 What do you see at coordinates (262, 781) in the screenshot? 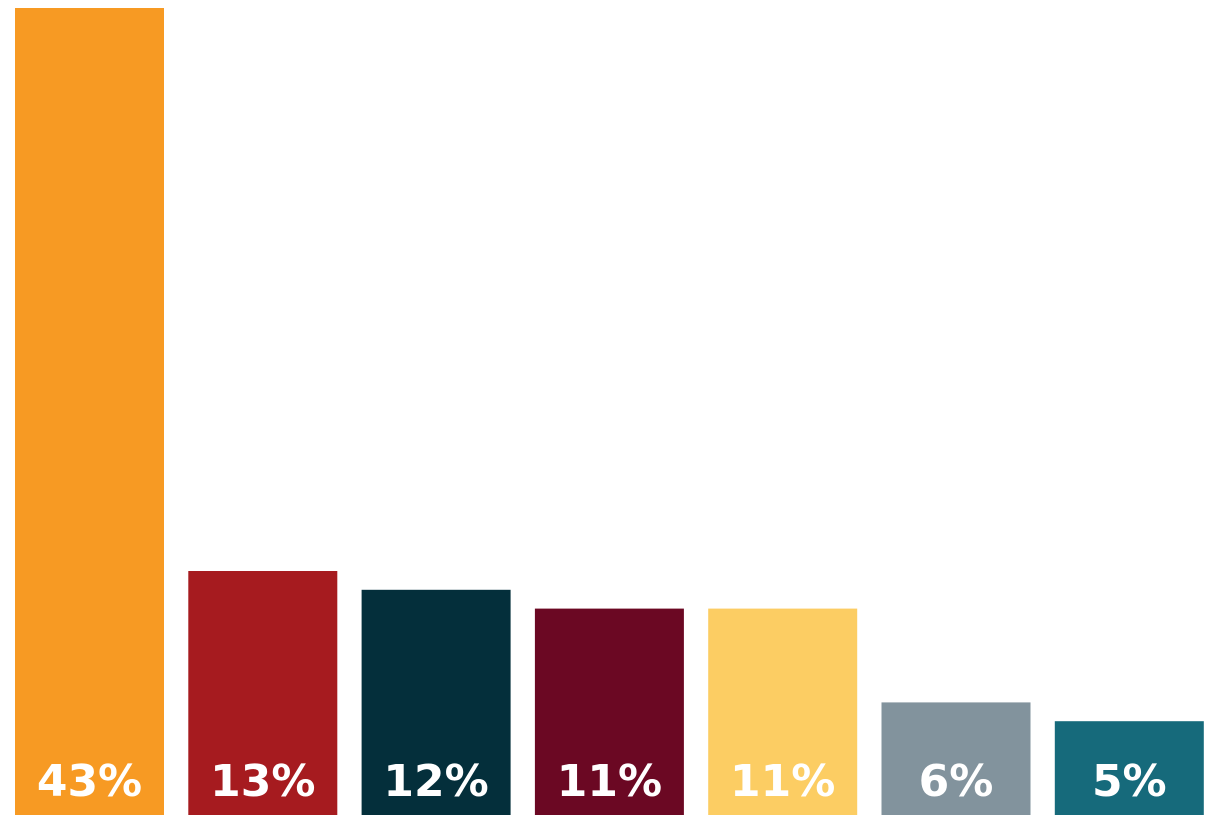
I see `bar-value-label-2: 13%` at bounding box center [262, 781].